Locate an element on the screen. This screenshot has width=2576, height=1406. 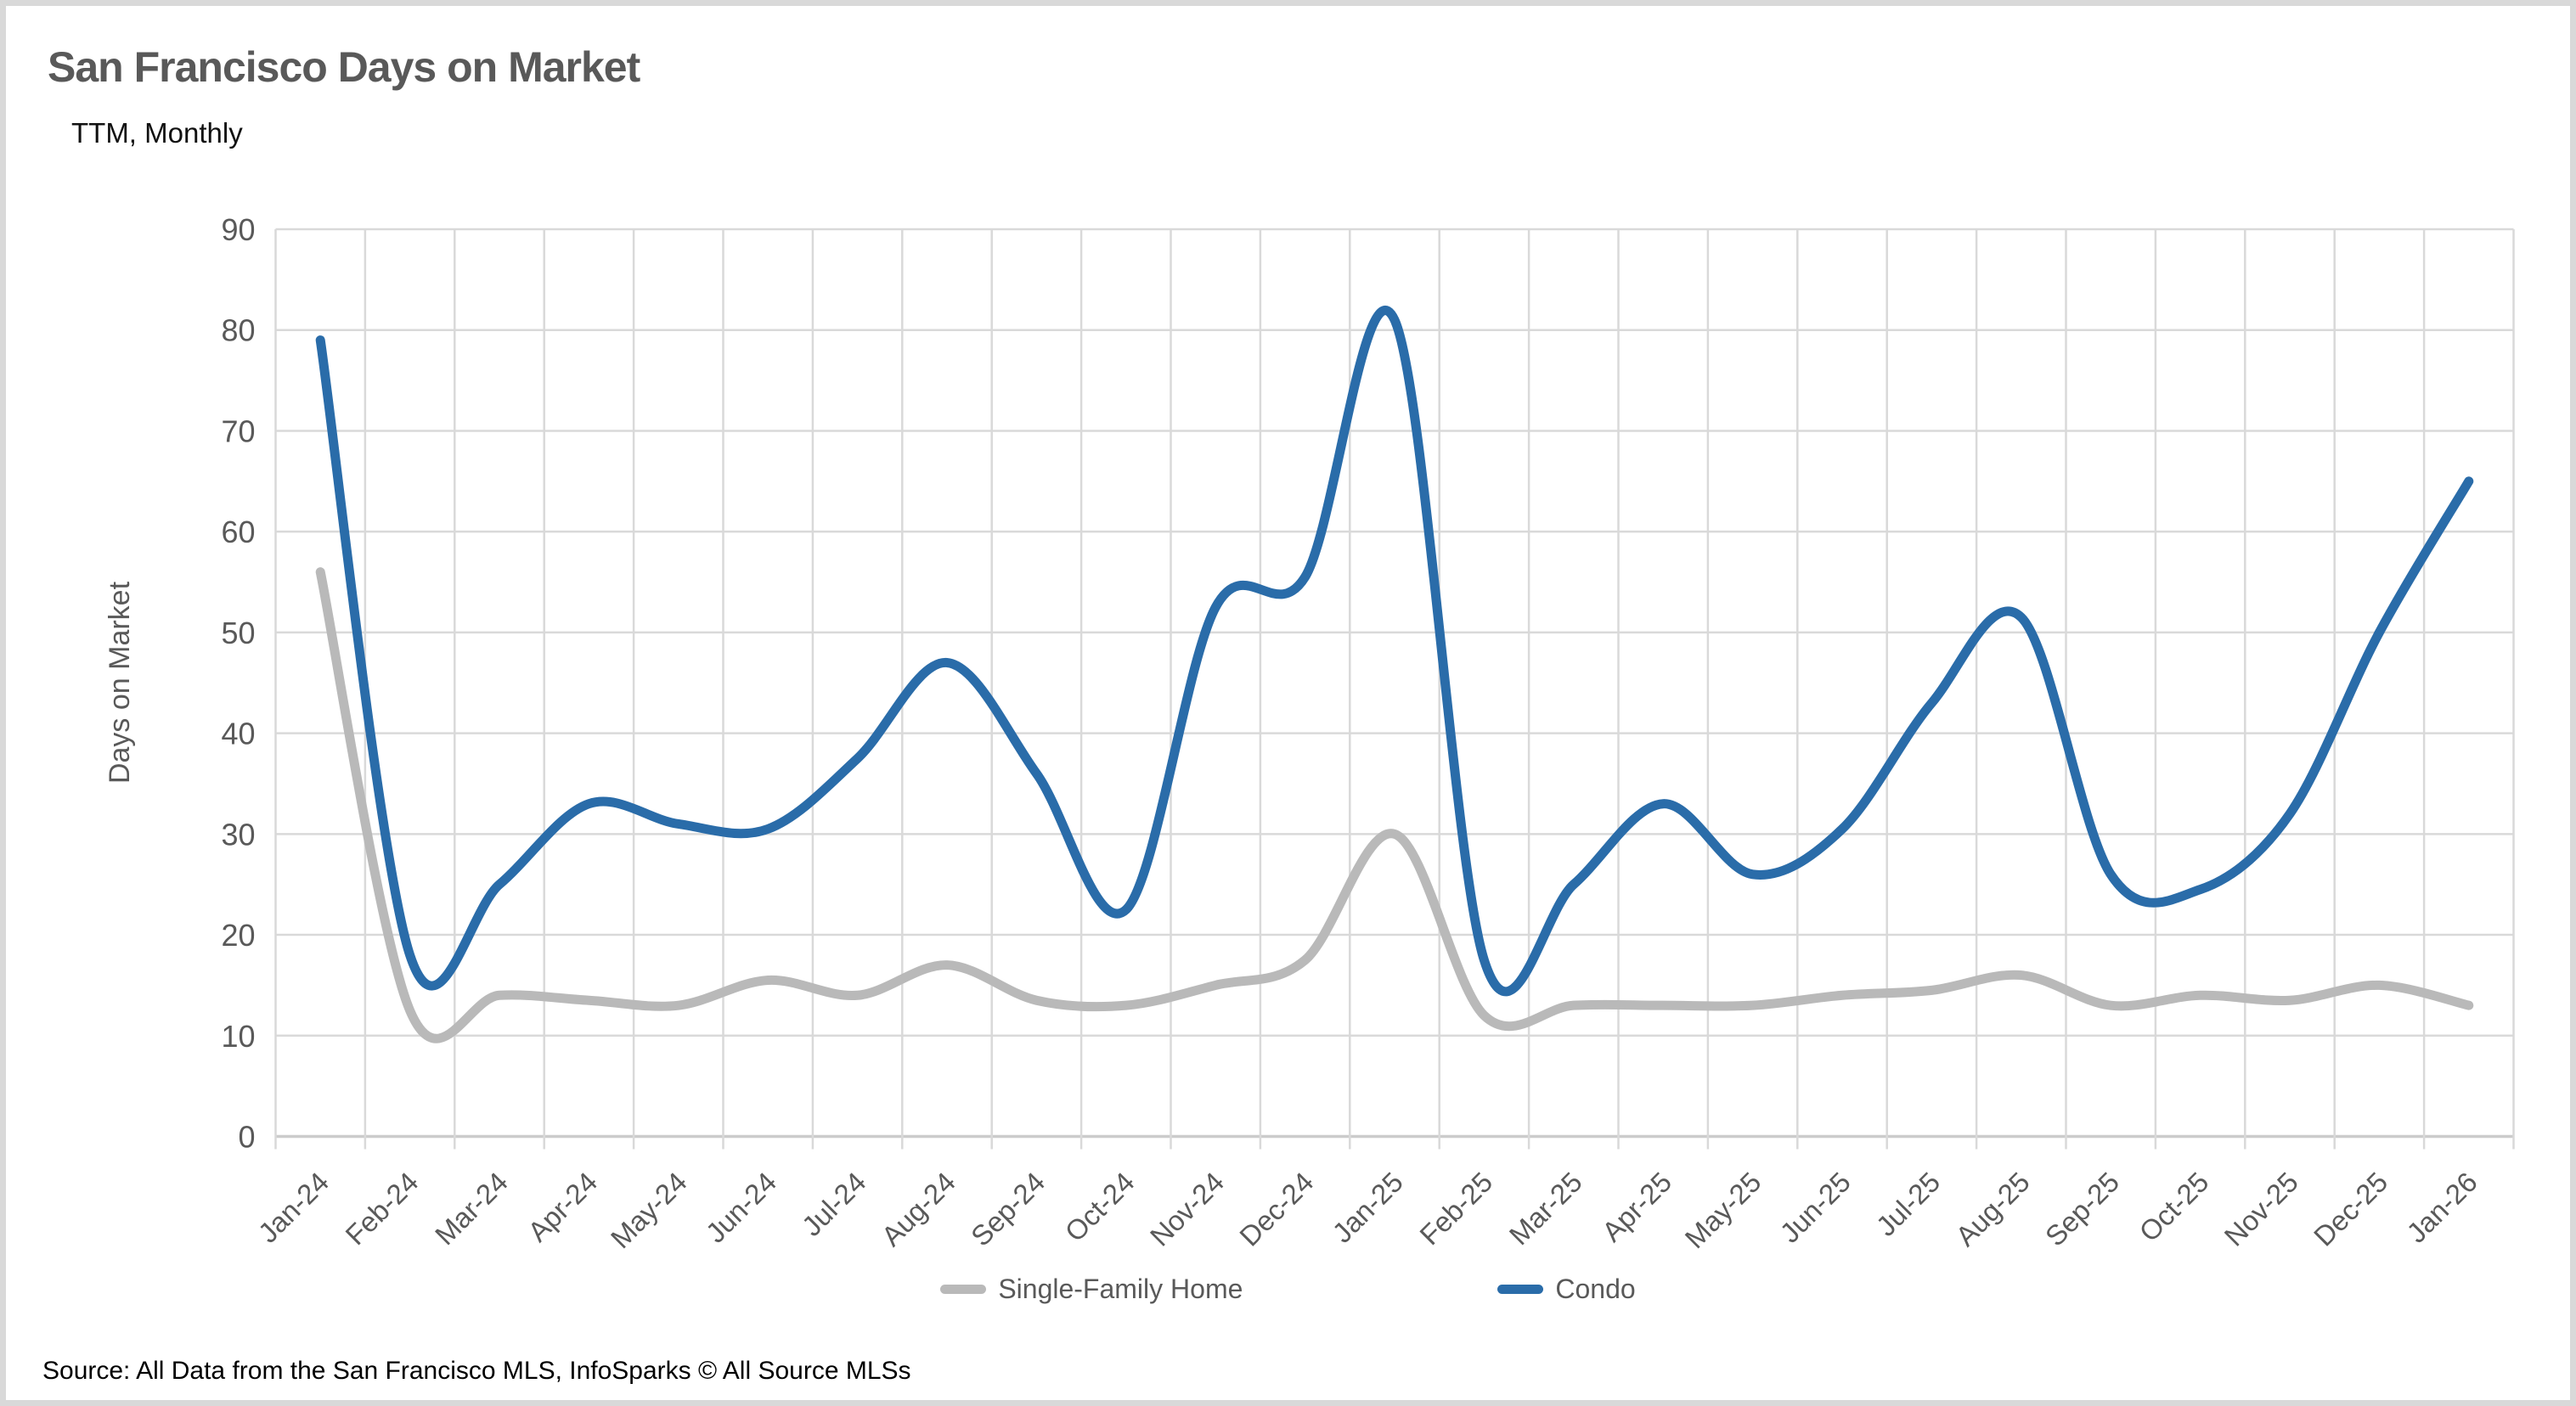
x-axis-ticks is located at coordinates (1394, 1143).